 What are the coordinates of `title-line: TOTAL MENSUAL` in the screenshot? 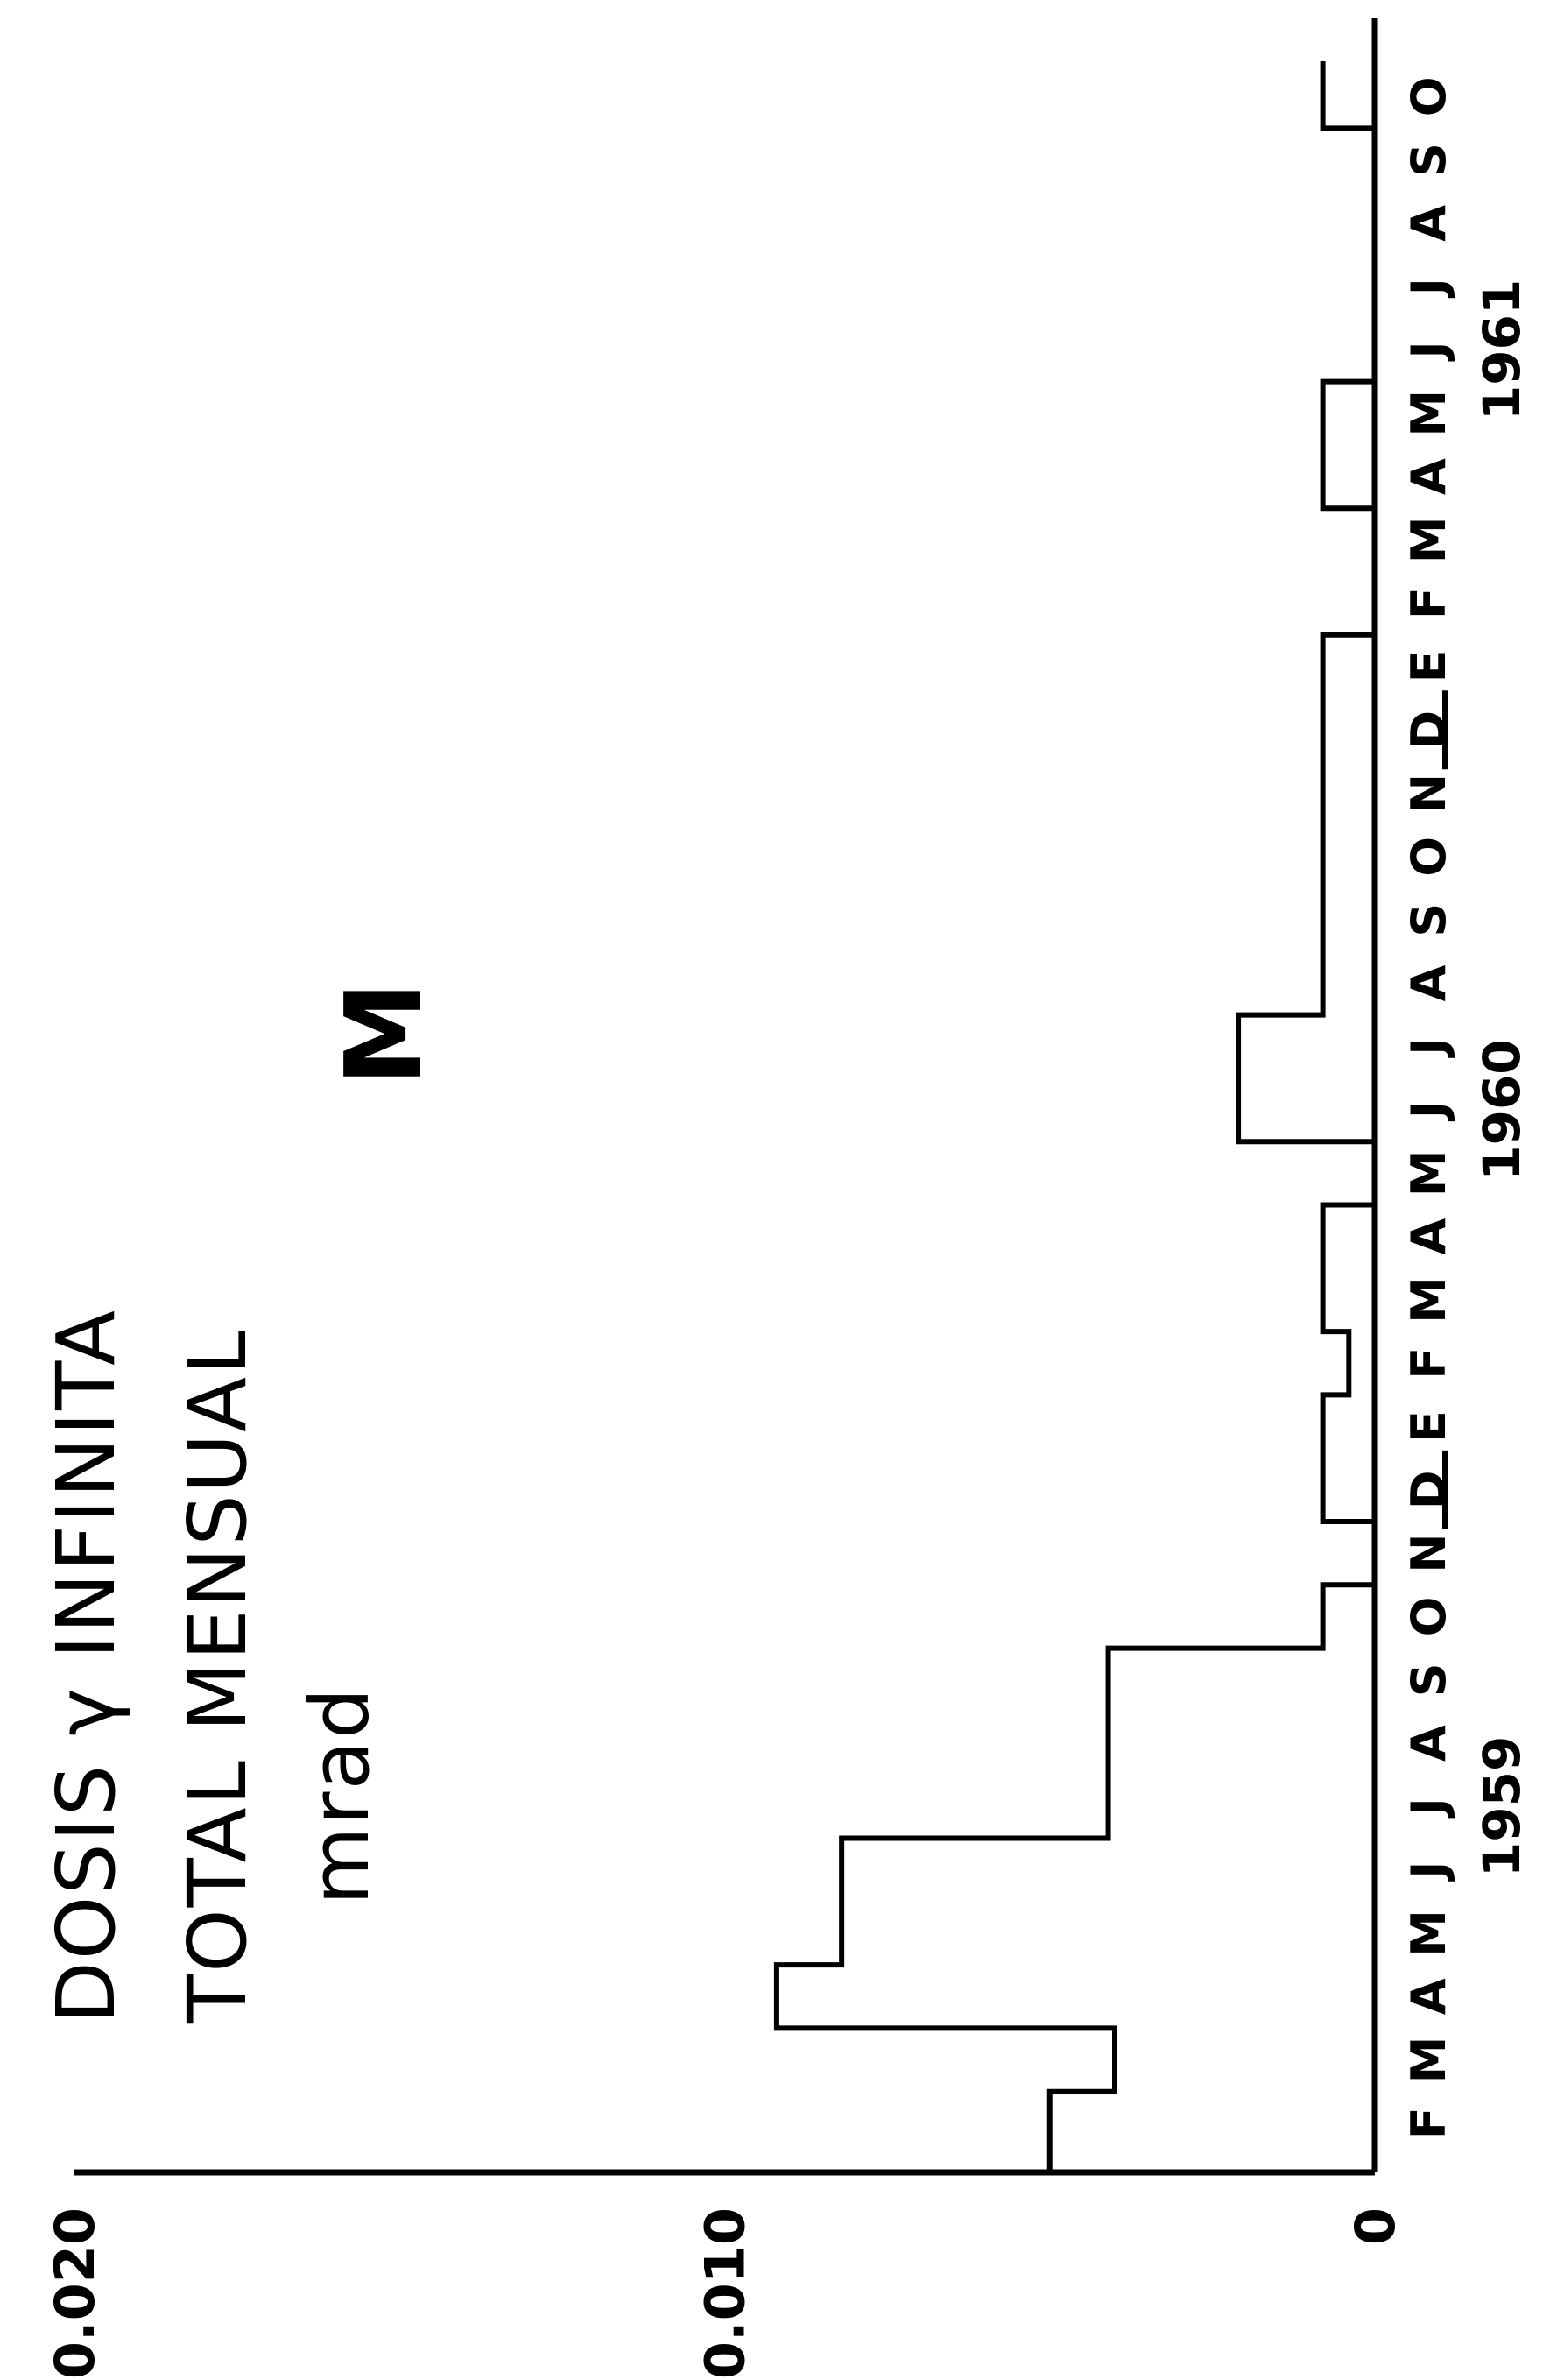 It's located at (217, 1676).